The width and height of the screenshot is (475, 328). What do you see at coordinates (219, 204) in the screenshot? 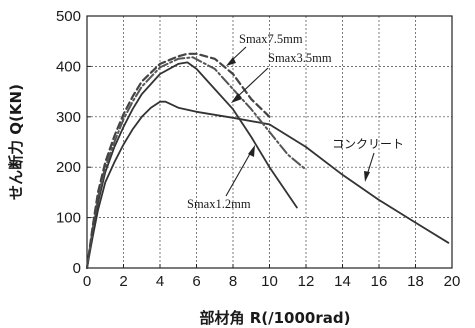
I see `annotation-smax1-2: Smax1.2mm` at bounding box center [219, 204].